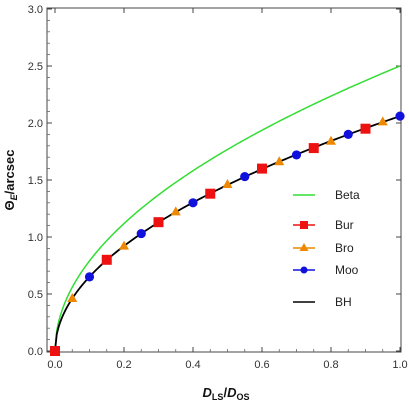  Describe the element at coordinates (322, 302) in the screenshot. I see `legend-item-bh: BH` at that location.